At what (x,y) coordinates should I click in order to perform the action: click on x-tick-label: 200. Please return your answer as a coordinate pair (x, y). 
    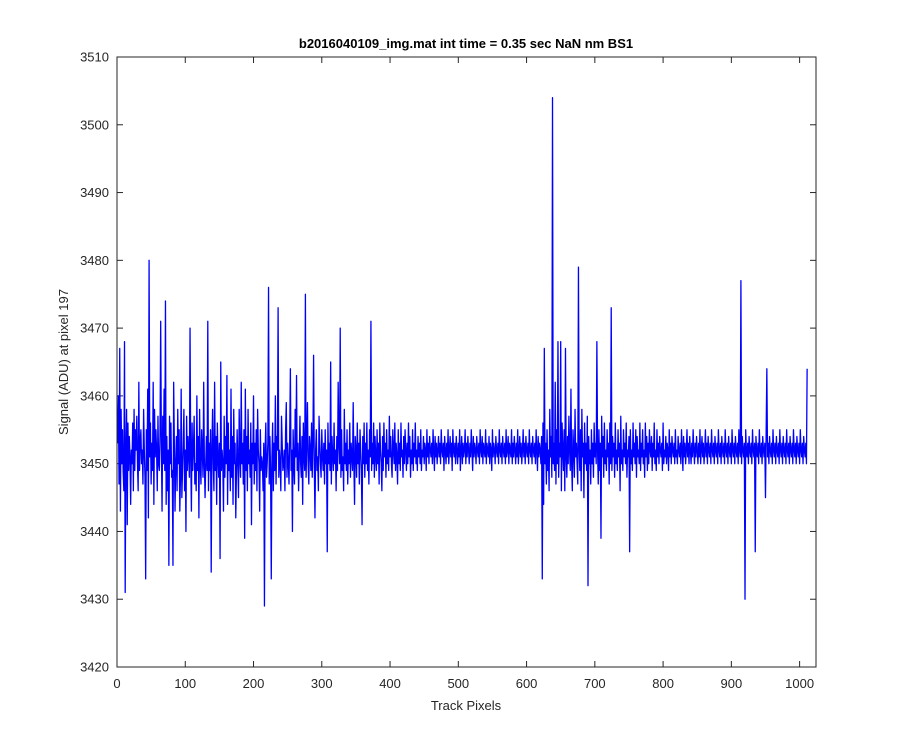
    Looking at the image, I should click on (254, 683).